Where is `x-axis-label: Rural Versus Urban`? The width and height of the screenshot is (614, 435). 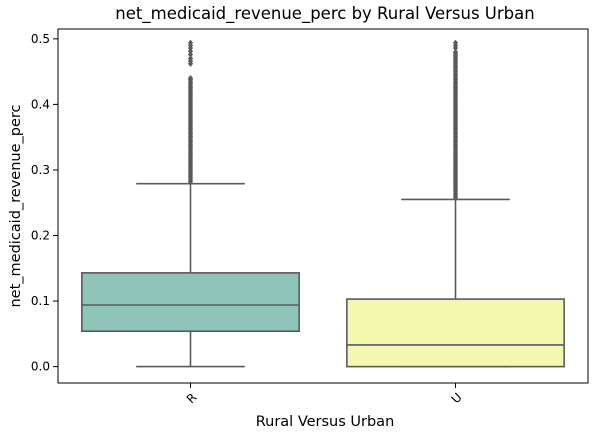 x-axis-label: Rural Versus Urban is located at coordinates (325, 422).